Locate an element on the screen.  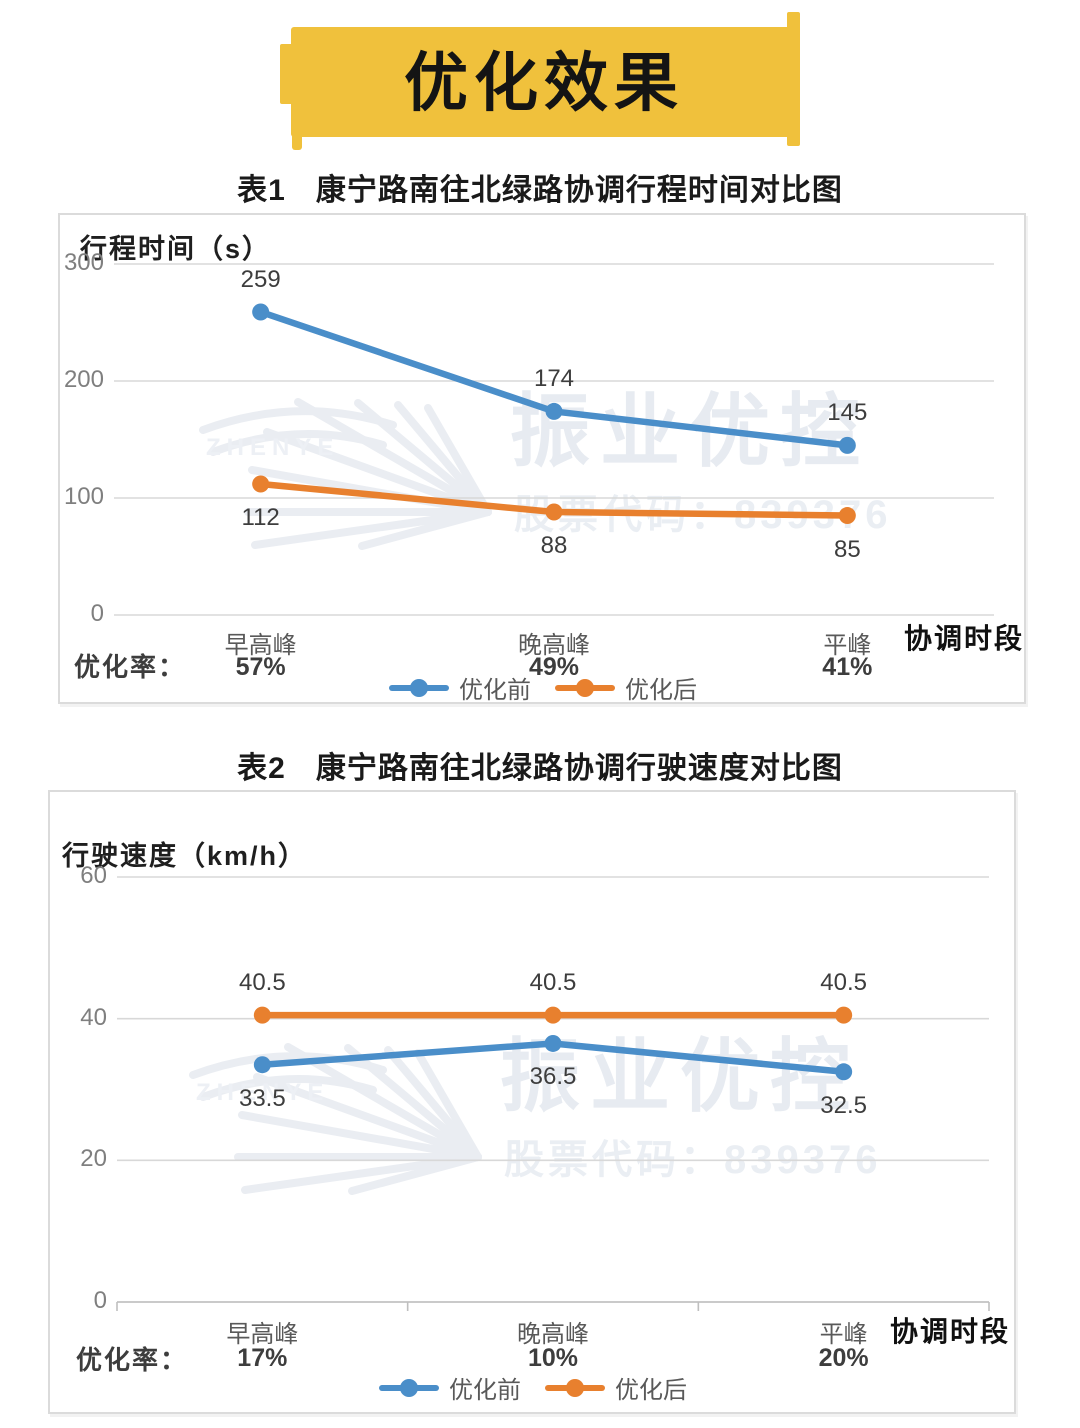
data-label: 112 is located at coordinates (260, 517).